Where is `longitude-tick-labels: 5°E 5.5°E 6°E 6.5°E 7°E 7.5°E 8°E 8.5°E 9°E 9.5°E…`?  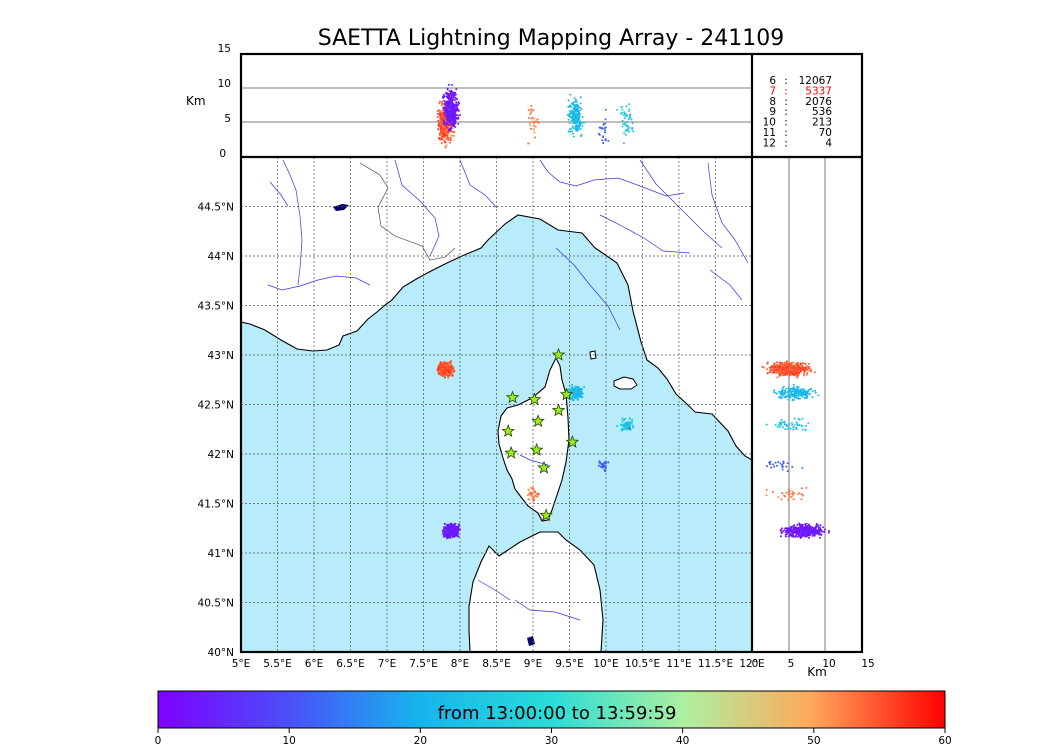 longitude-tick-labels: 5°E 5.5°E 6°E 6.5°E 7°E 7.5°E 8°E 8.5°E 9°E 9.5°E… is located at coordinates (498, 664).